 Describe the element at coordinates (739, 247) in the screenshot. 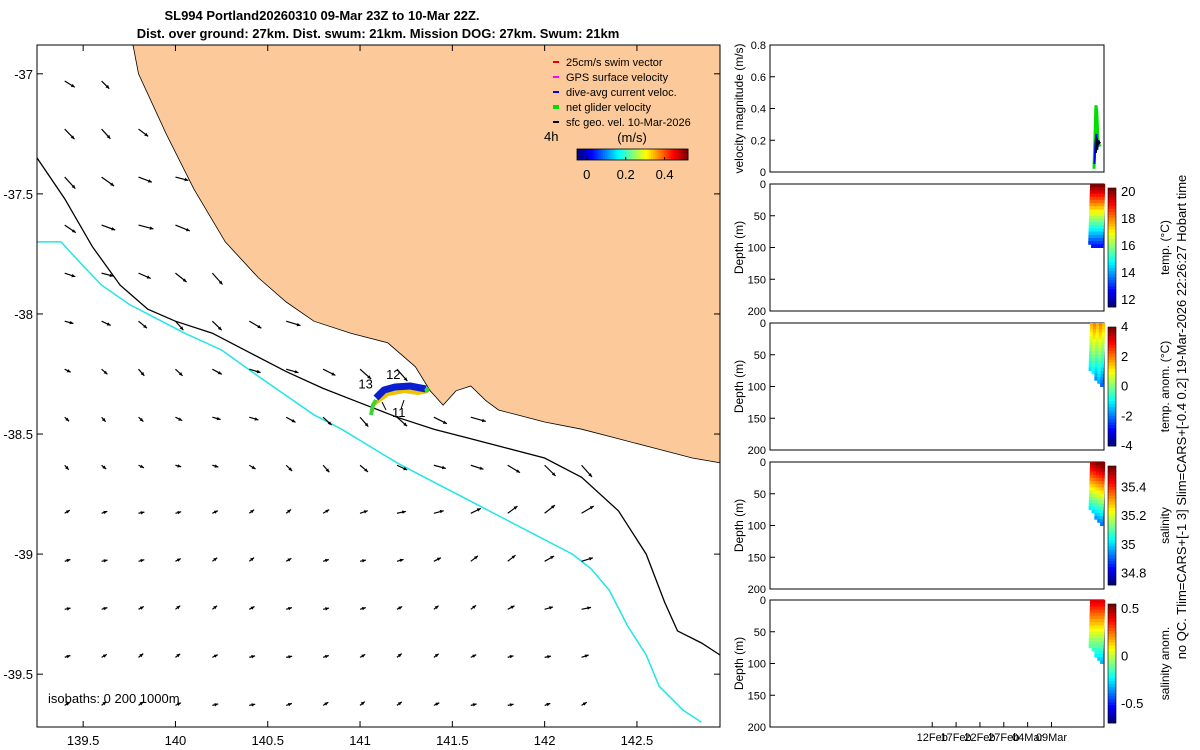

I see `panel-y-label: Depth (m)` at that location.